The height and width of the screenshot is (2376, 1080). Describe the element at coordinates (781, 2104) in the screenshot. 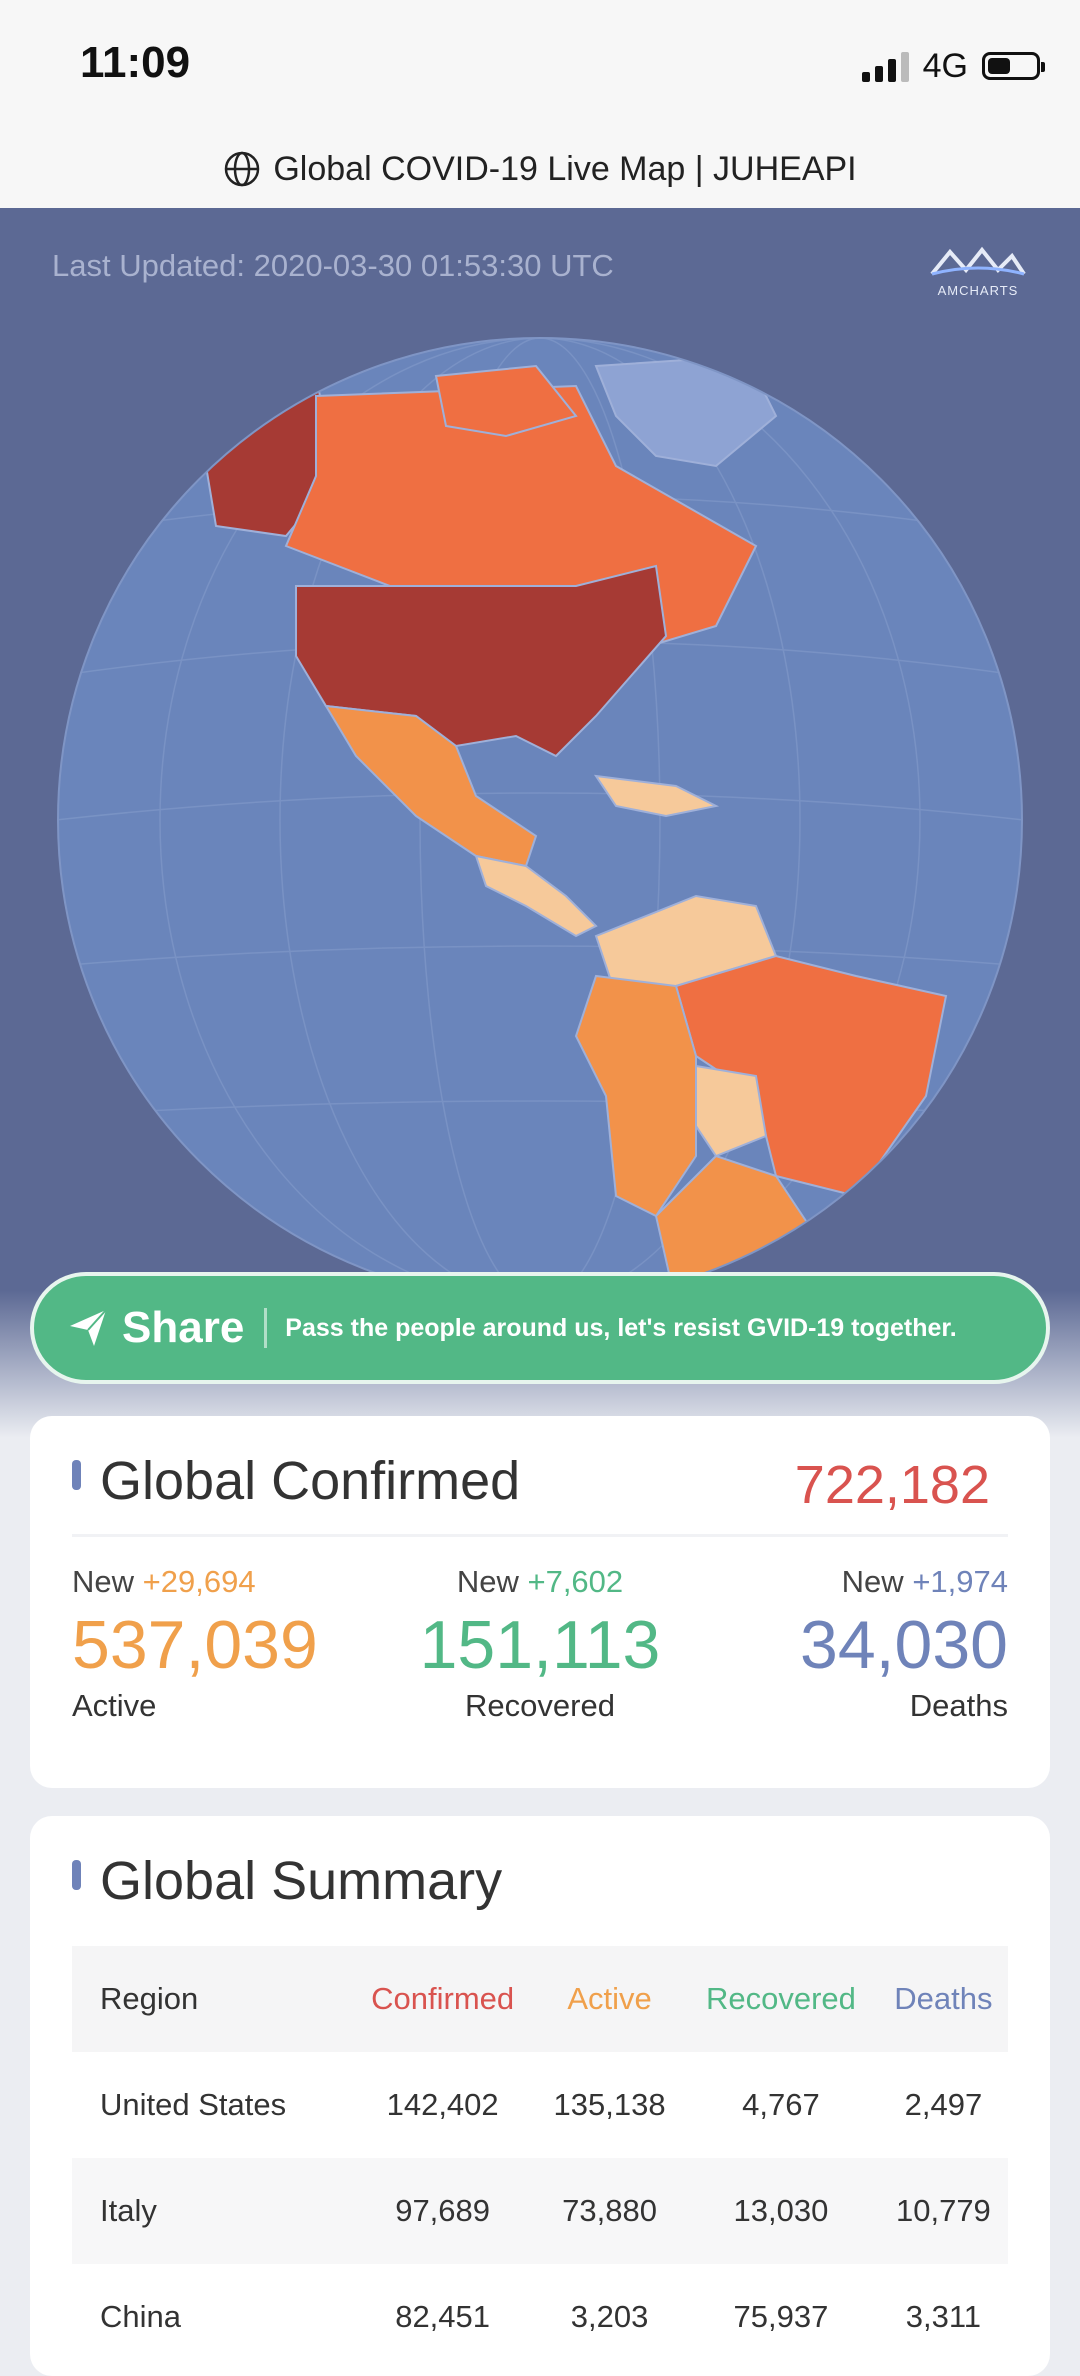

I see `cell-recovered: 4,767` at that location.